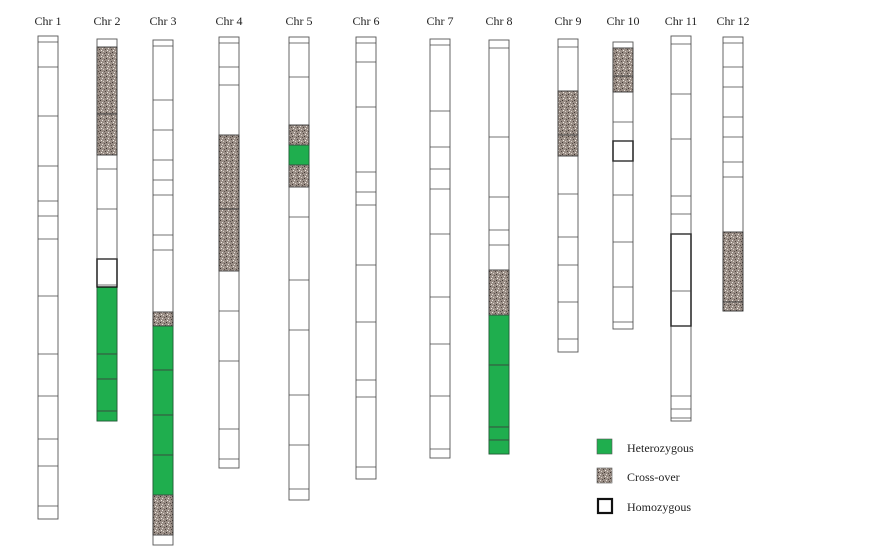 This screenshot has width=891, height=556. Describe the element at coordinates (733, 163) in the screenshot. I see `chromosome-12: Chr 12` at that location.